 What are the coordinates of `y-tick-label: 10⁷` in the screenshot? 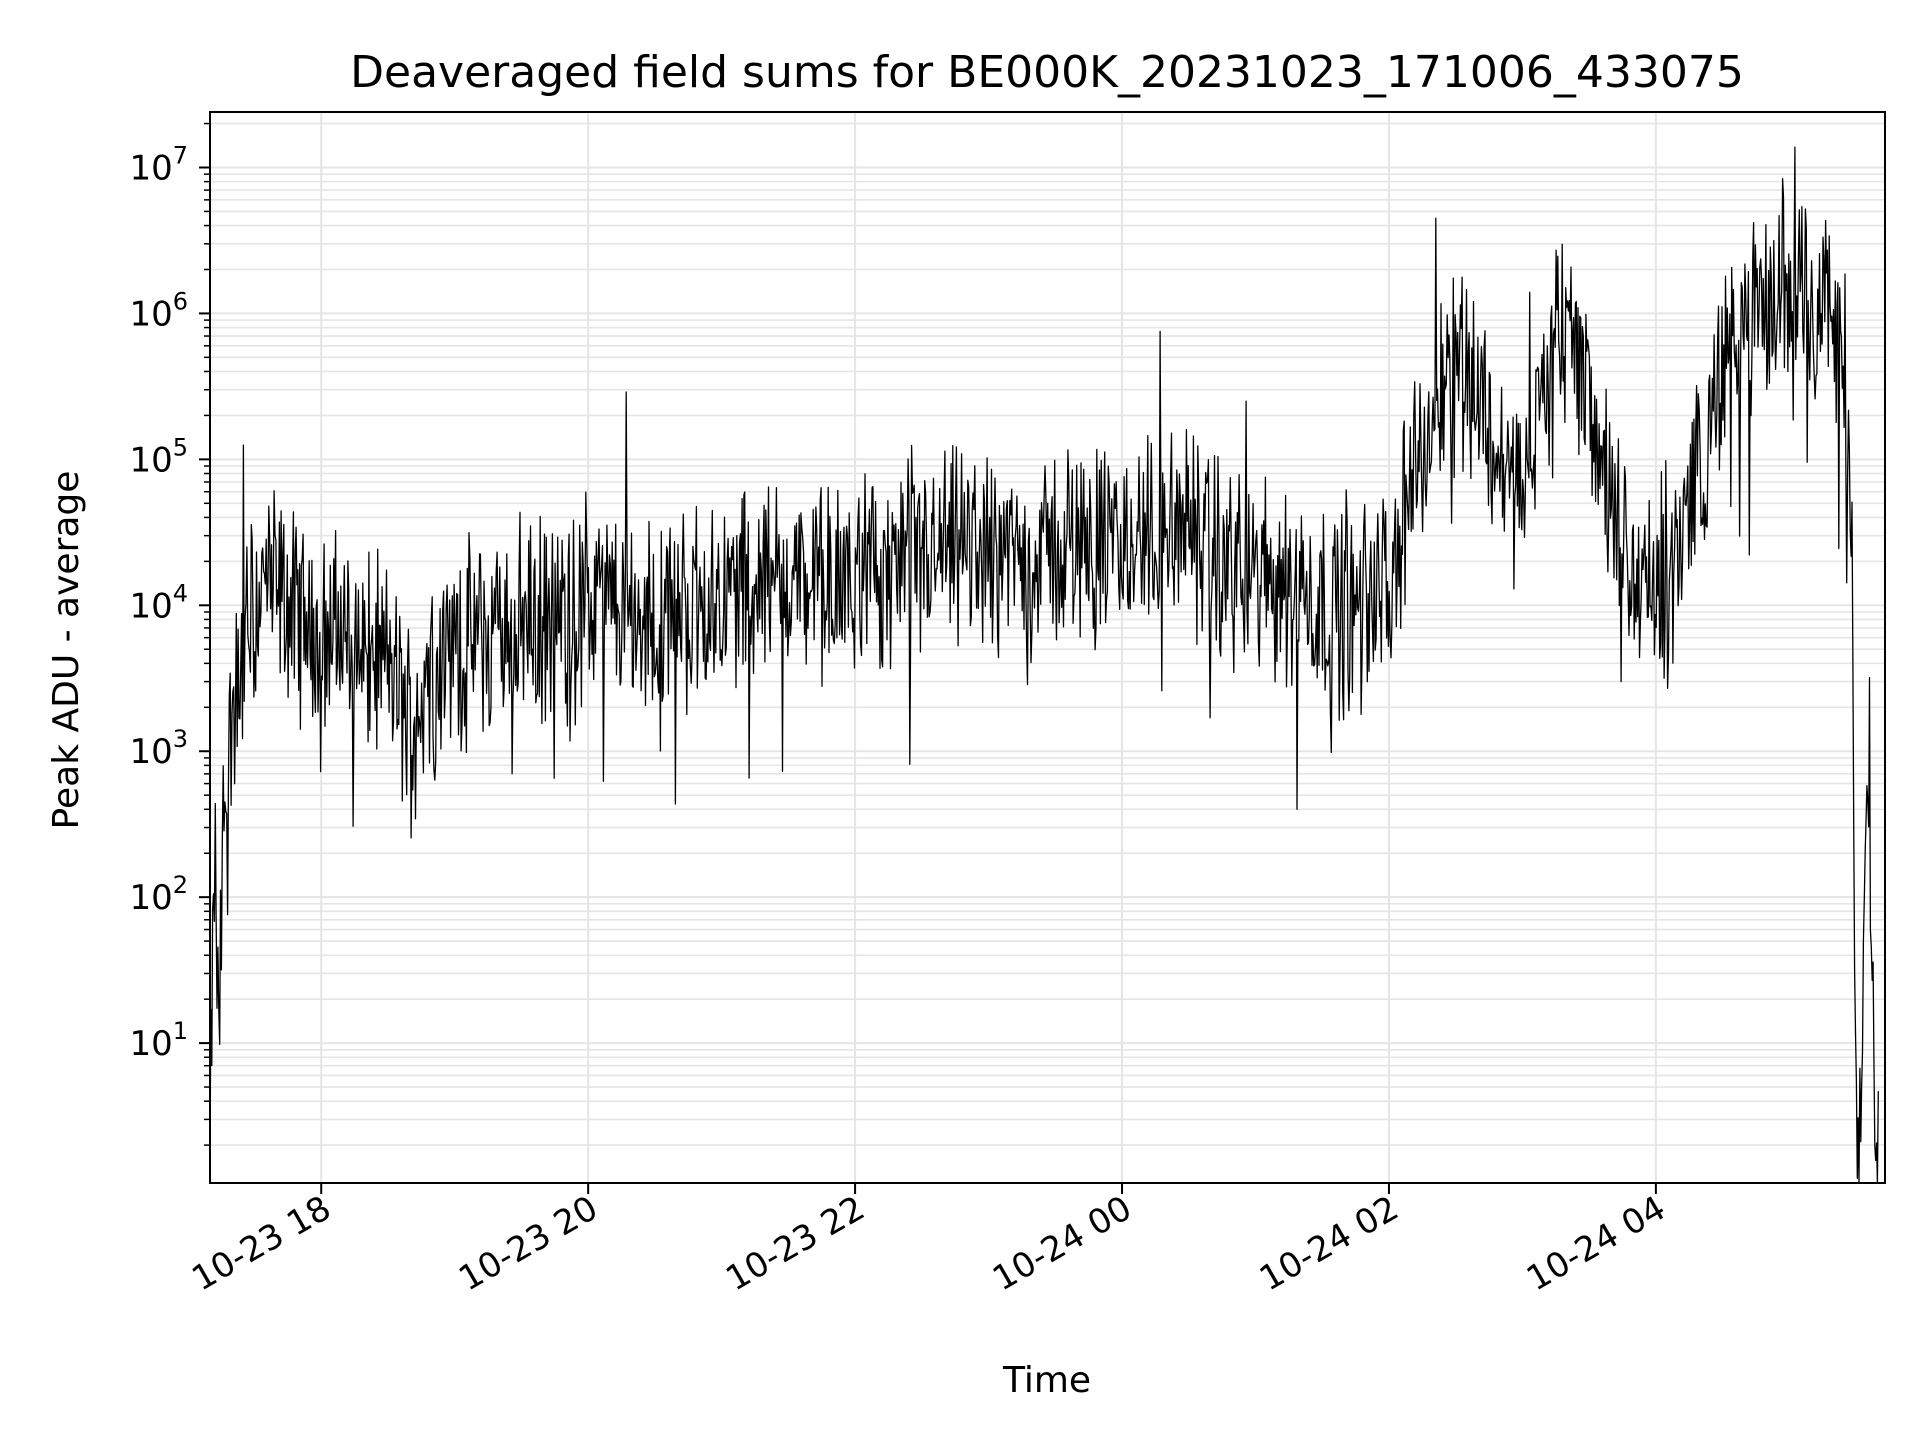 It's located at (158, 164).